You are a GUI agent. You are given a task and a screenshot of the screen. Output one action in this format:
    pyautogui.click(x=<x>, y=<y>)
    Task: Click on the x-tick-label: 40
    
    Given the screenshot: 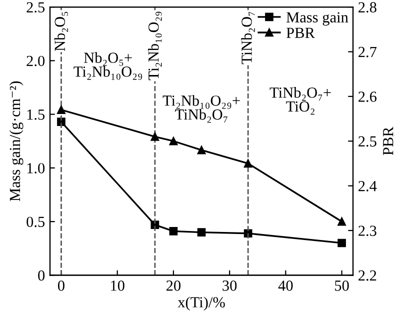 What is the action you would take?
    pyautogui.click(x=285, y=285)
    